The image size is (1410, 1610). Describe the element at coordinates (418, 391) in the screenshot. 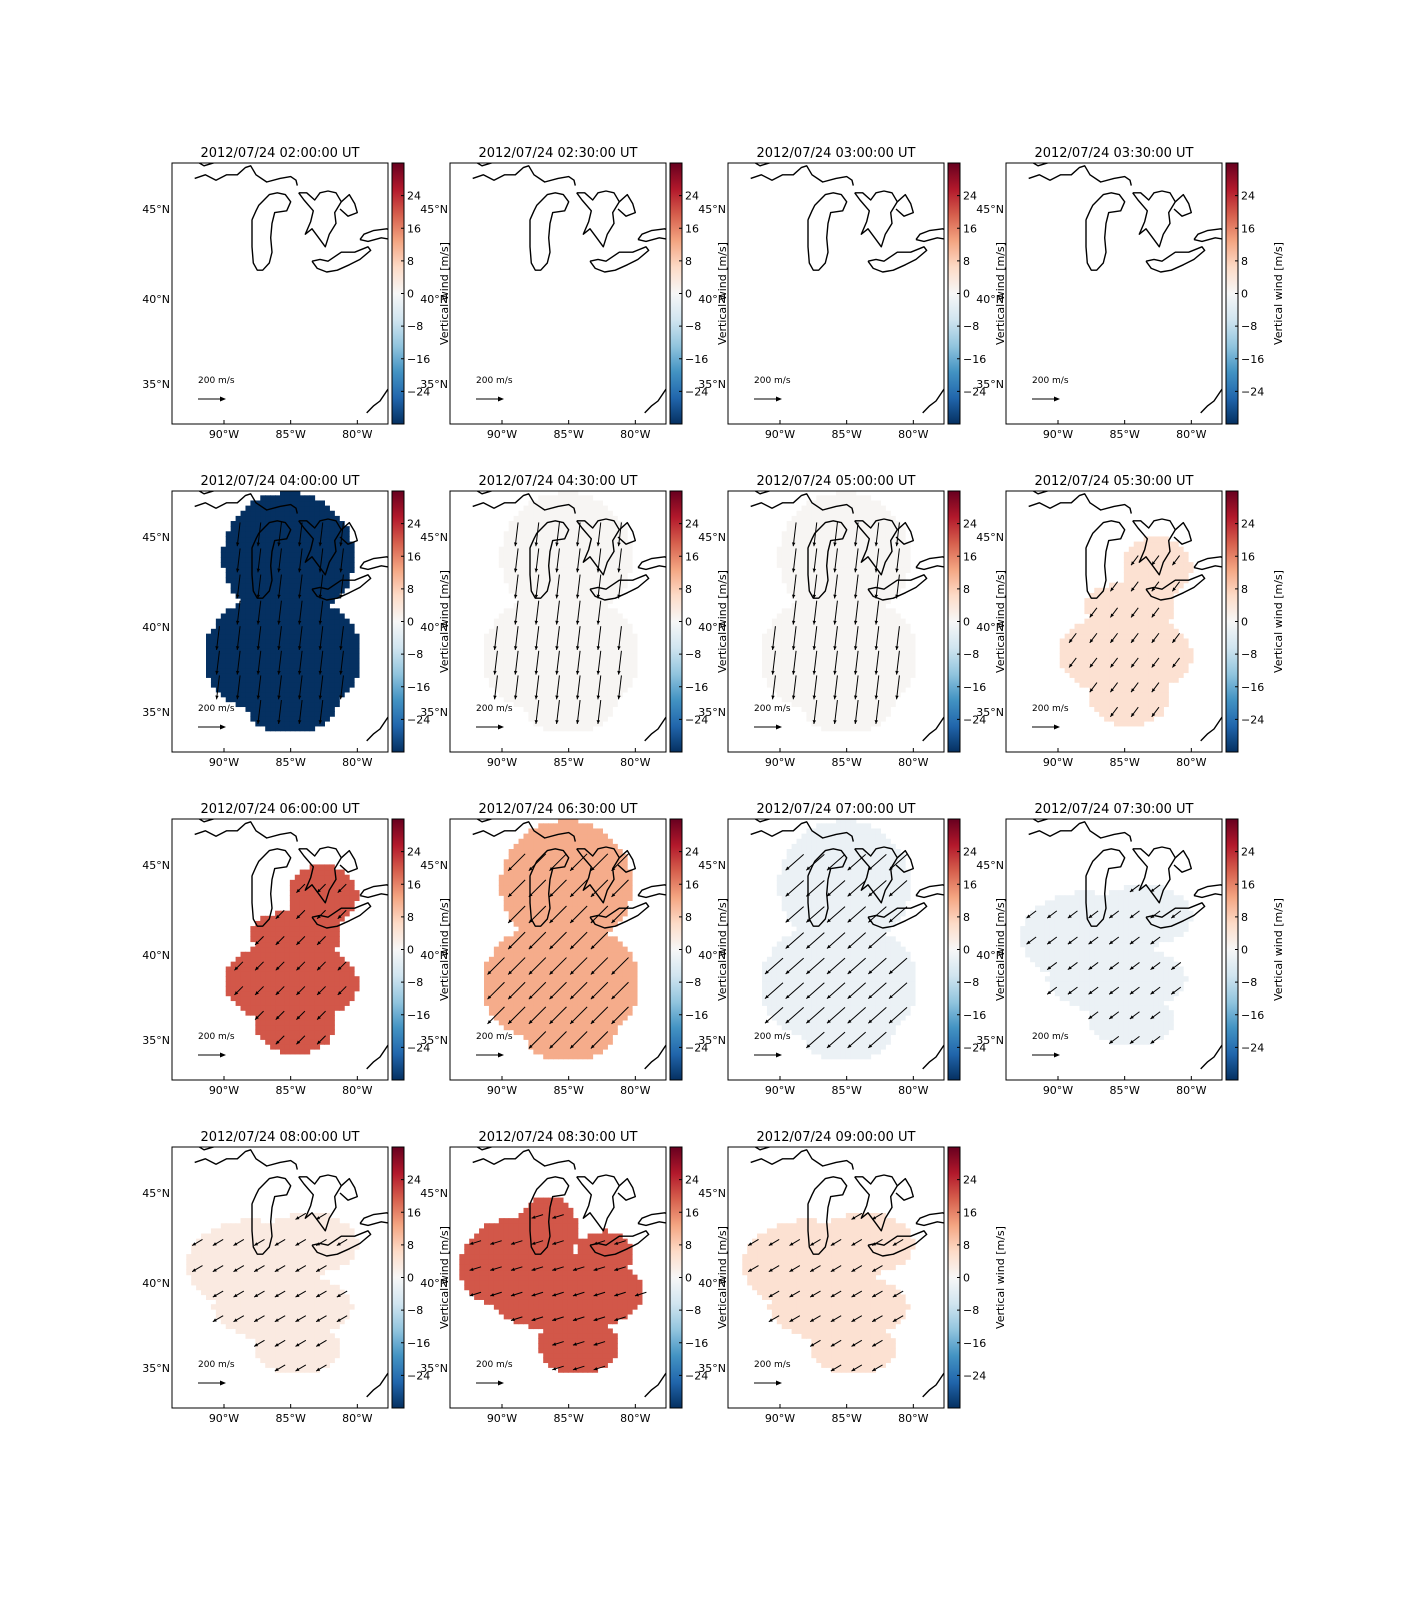

I see `colorbar-tick-label: −24` at that location.